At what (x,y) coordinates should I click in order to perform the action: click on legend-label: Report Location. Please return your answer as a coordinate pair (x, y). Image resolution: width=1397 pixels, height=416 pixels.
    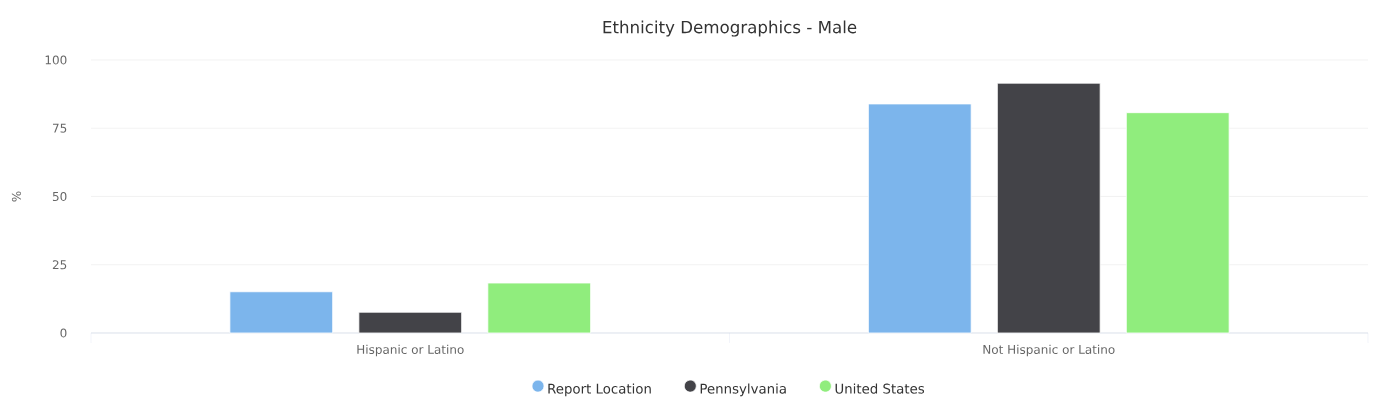
    Looking at the image, I should click on (599, 390).